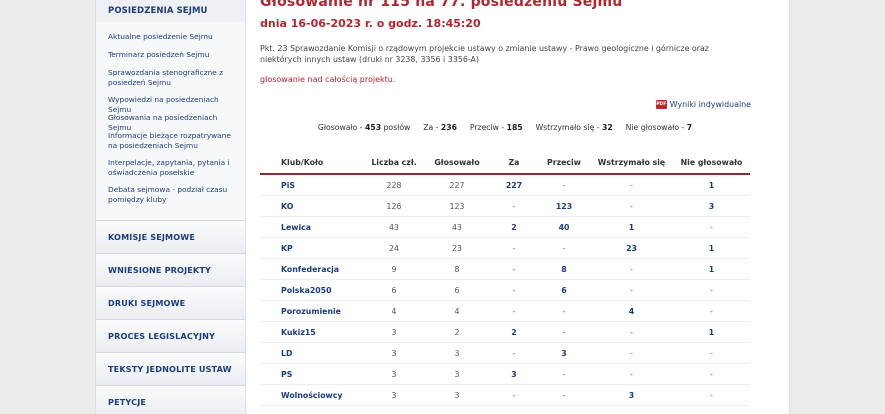 This screenshot has width=885, height=414. Describe the element at coordinates (312, 353) in the screenshot. I see `cell-club: LD` at that location.